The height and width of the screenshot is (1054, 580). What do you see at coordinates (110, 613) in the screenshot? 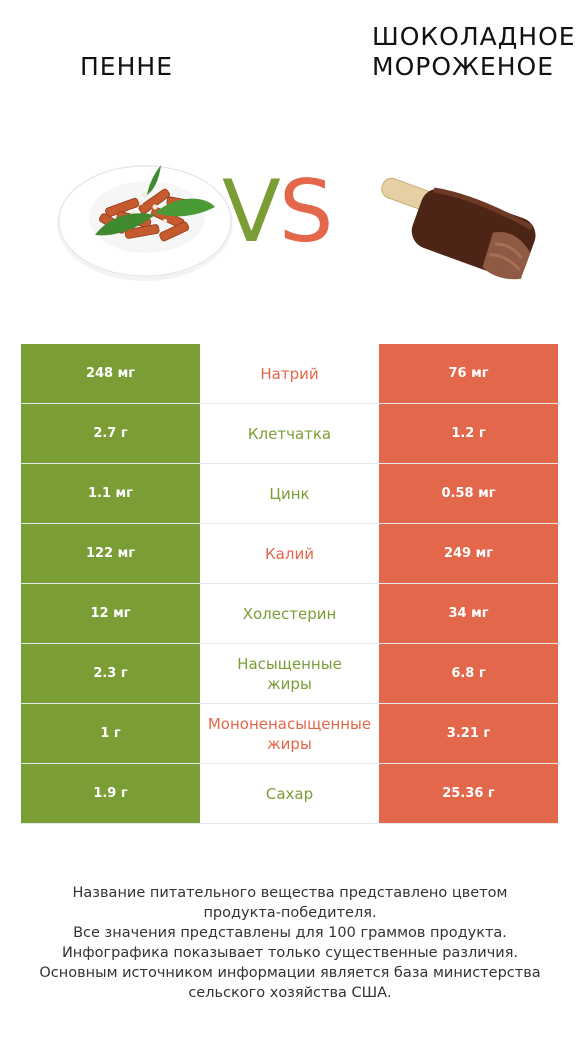
I see `left-value: 12 мг` at bounding box center [110, 613].